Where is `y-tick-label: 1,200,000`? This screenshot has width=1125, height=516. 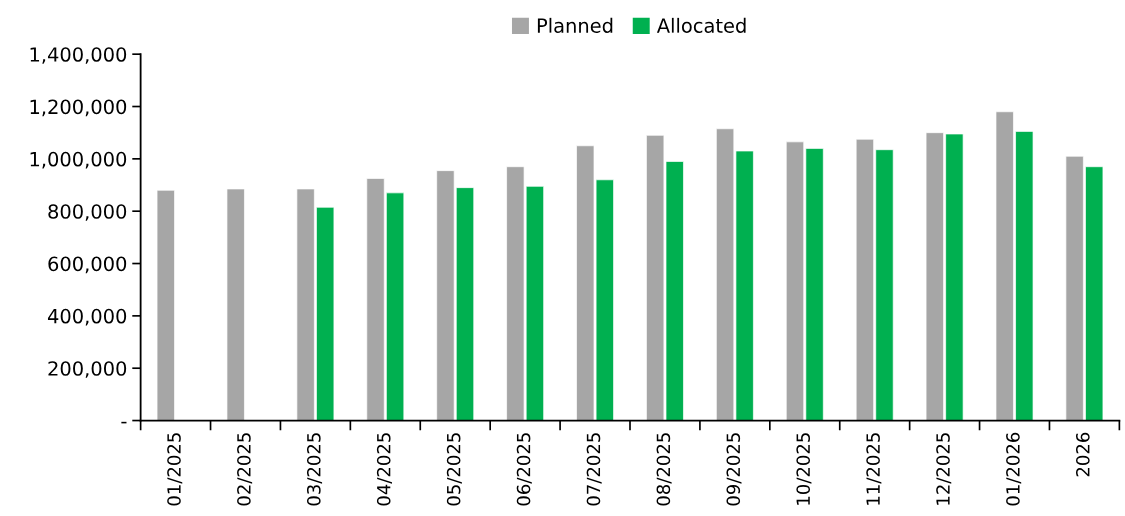
y-tick-label: 1,200,000 is located at coordinates (78, 108).